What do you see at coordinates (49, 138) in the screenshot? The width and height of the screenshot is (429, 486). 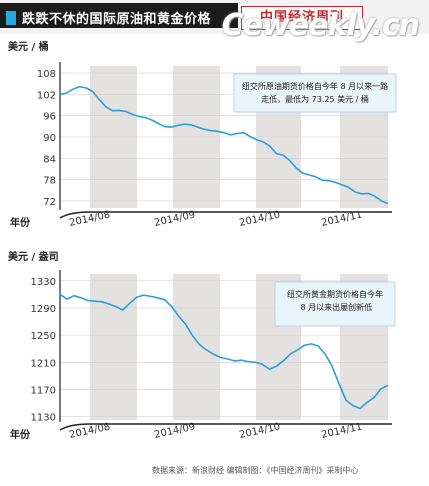 I see `y-tick-label: 90` at bounding box center [49, 138].